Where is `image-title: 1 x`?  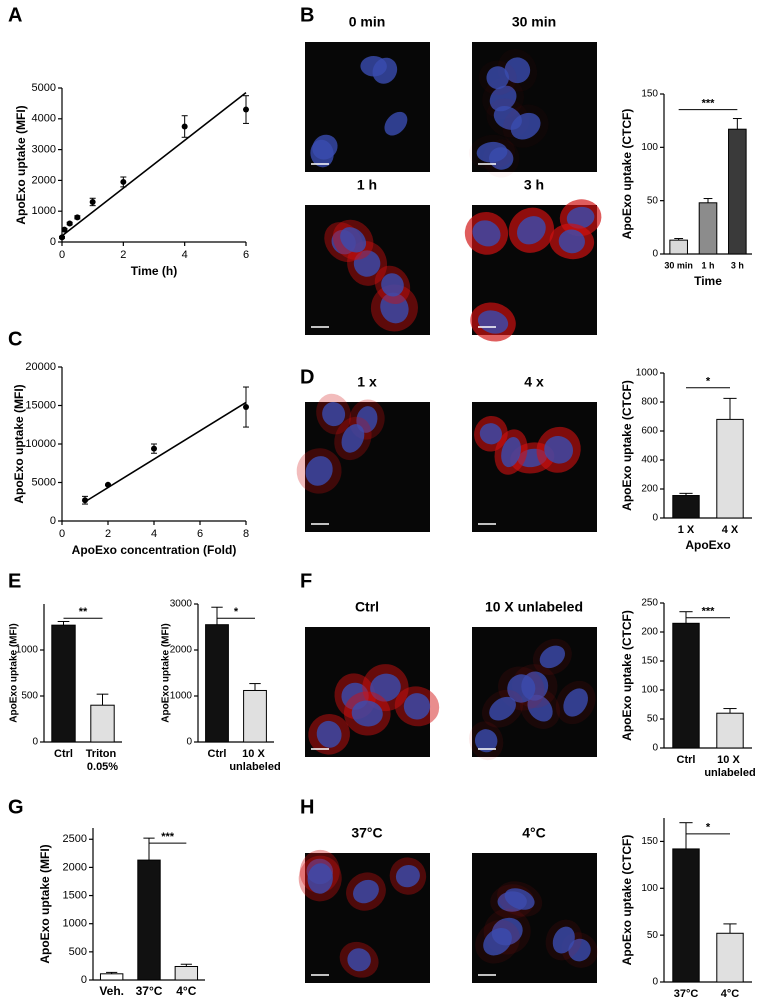
image-title: 1 x is located at coordinates (367, 382).